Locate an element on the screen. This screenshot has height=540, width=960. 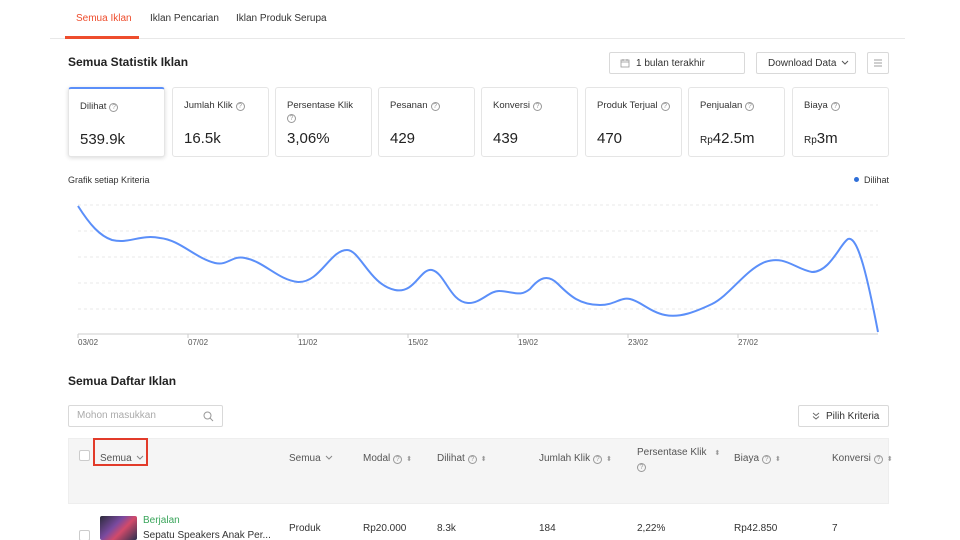
date-range-picker: 1 bulan terakhir is located at coordinates (677, 63).